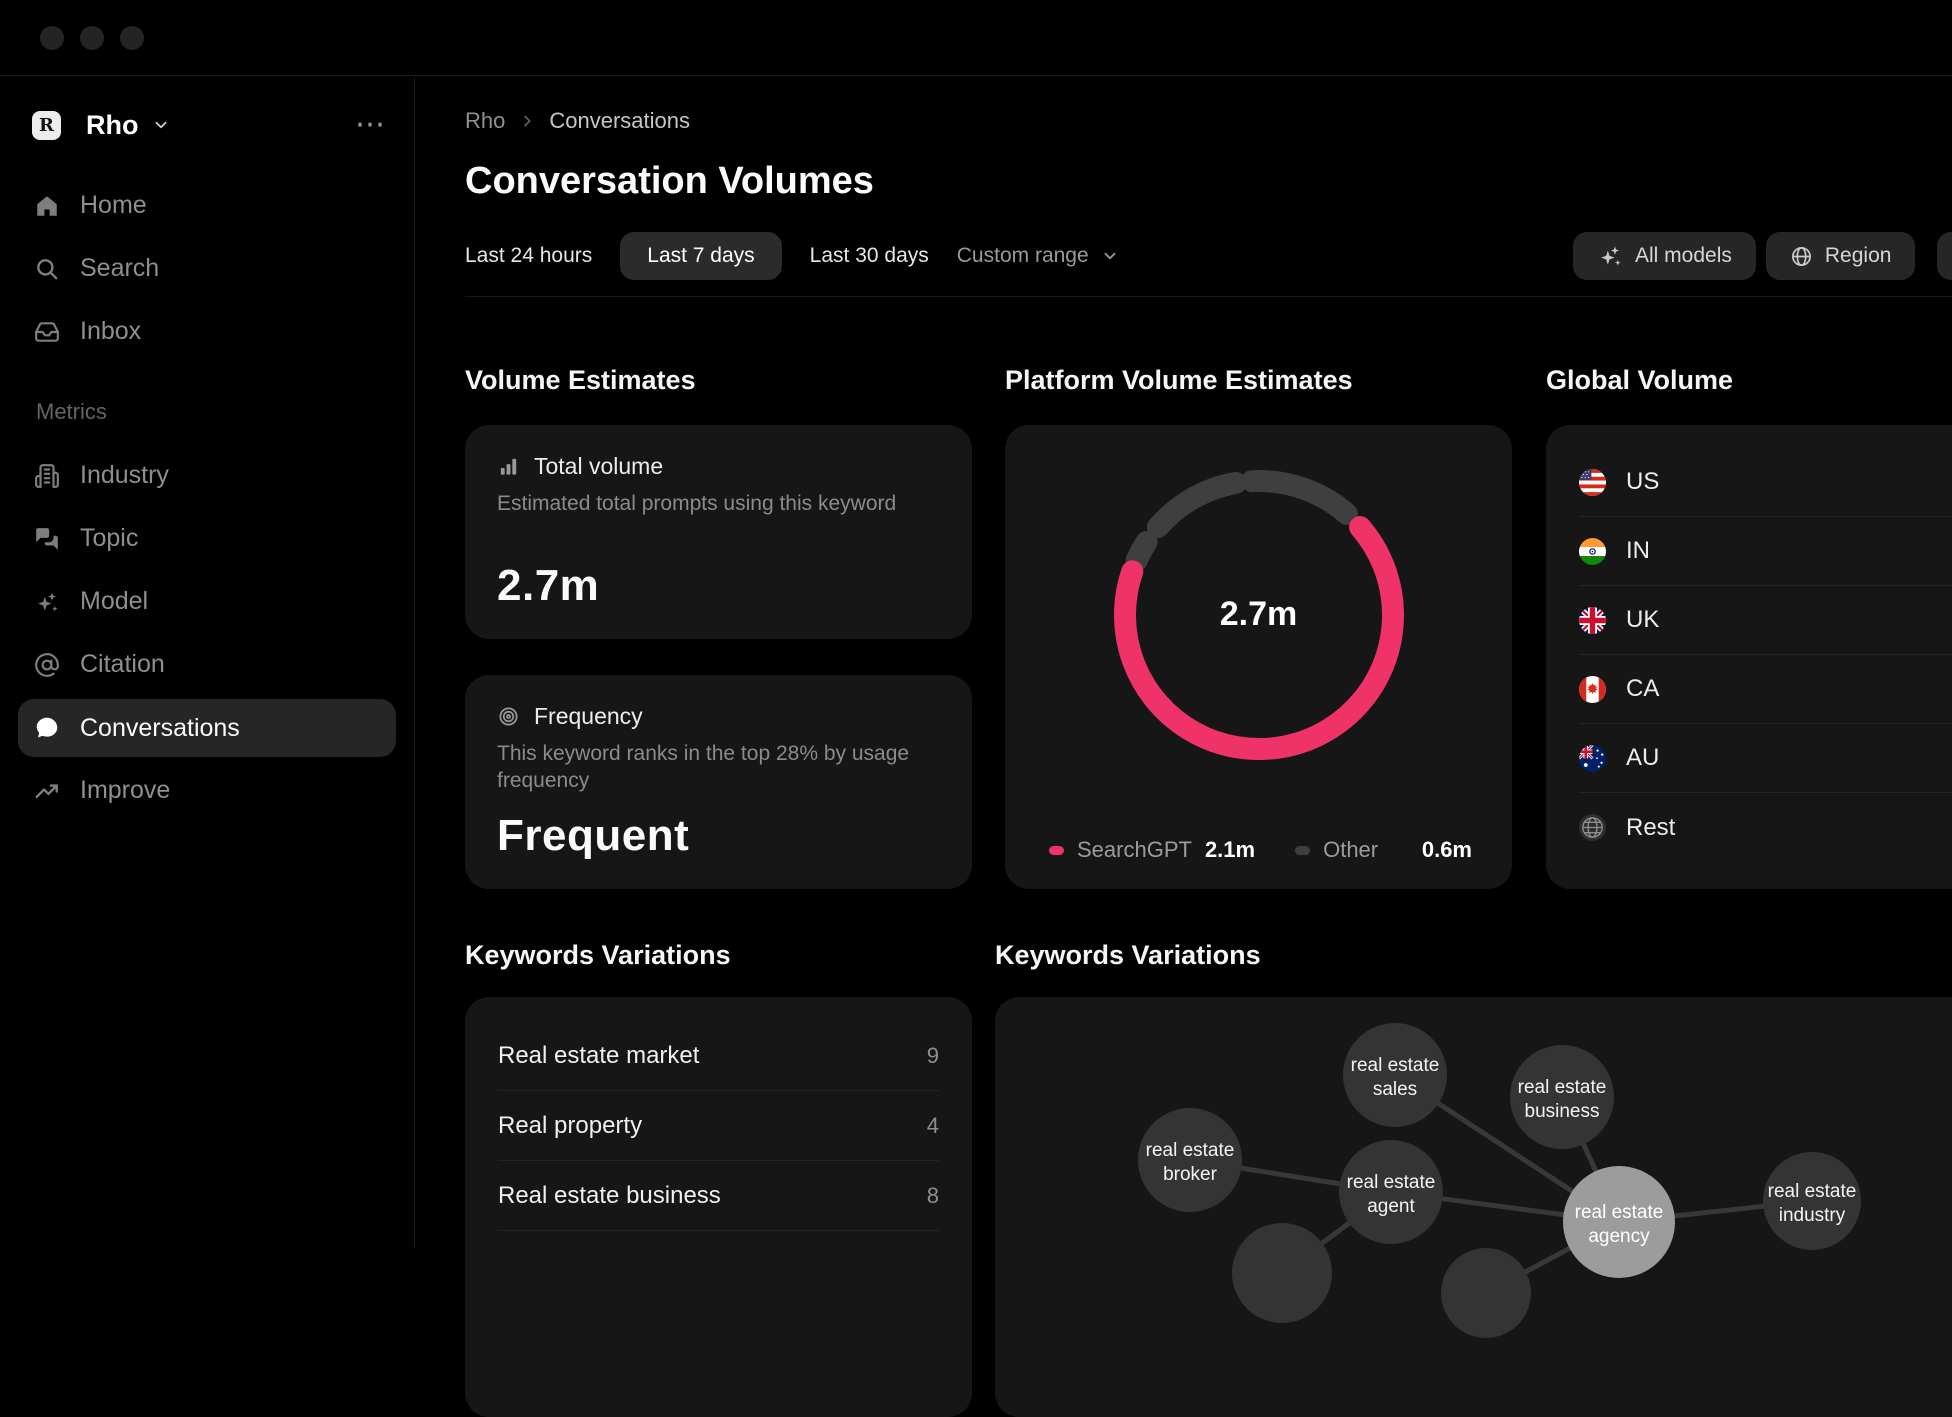 The image size is (1952, 1417). What do you see at coordinates (932, 1055) in the screenshot?
I see `keyword-count: 9` at bounding box center [932, 1055].